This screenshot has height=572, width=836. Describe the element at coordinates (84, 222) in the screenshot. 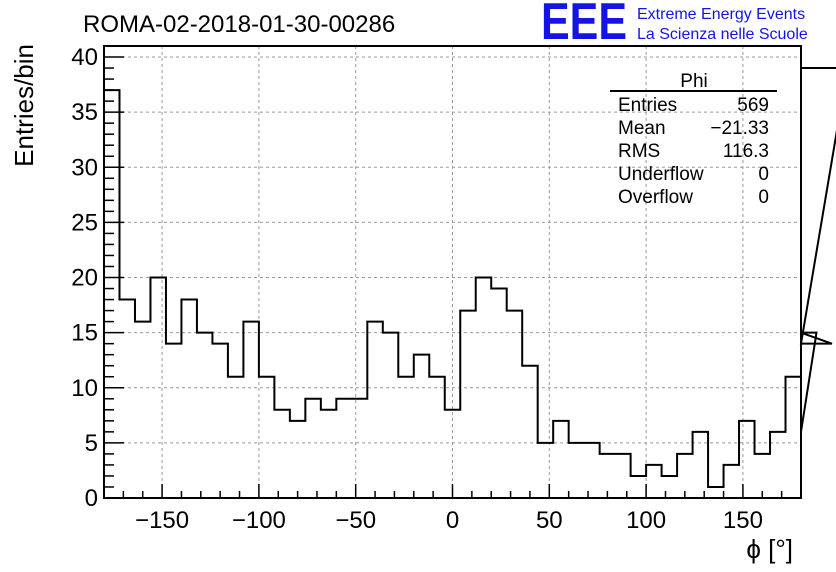

I see `y-tick-label: 25` at that location.